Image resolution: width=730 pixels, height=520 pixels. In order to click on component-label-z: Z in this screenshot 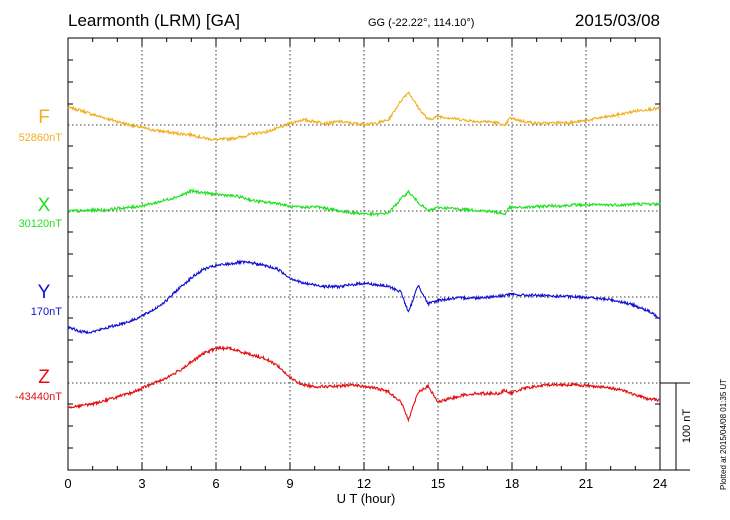, I will do `click(44, 377)`.